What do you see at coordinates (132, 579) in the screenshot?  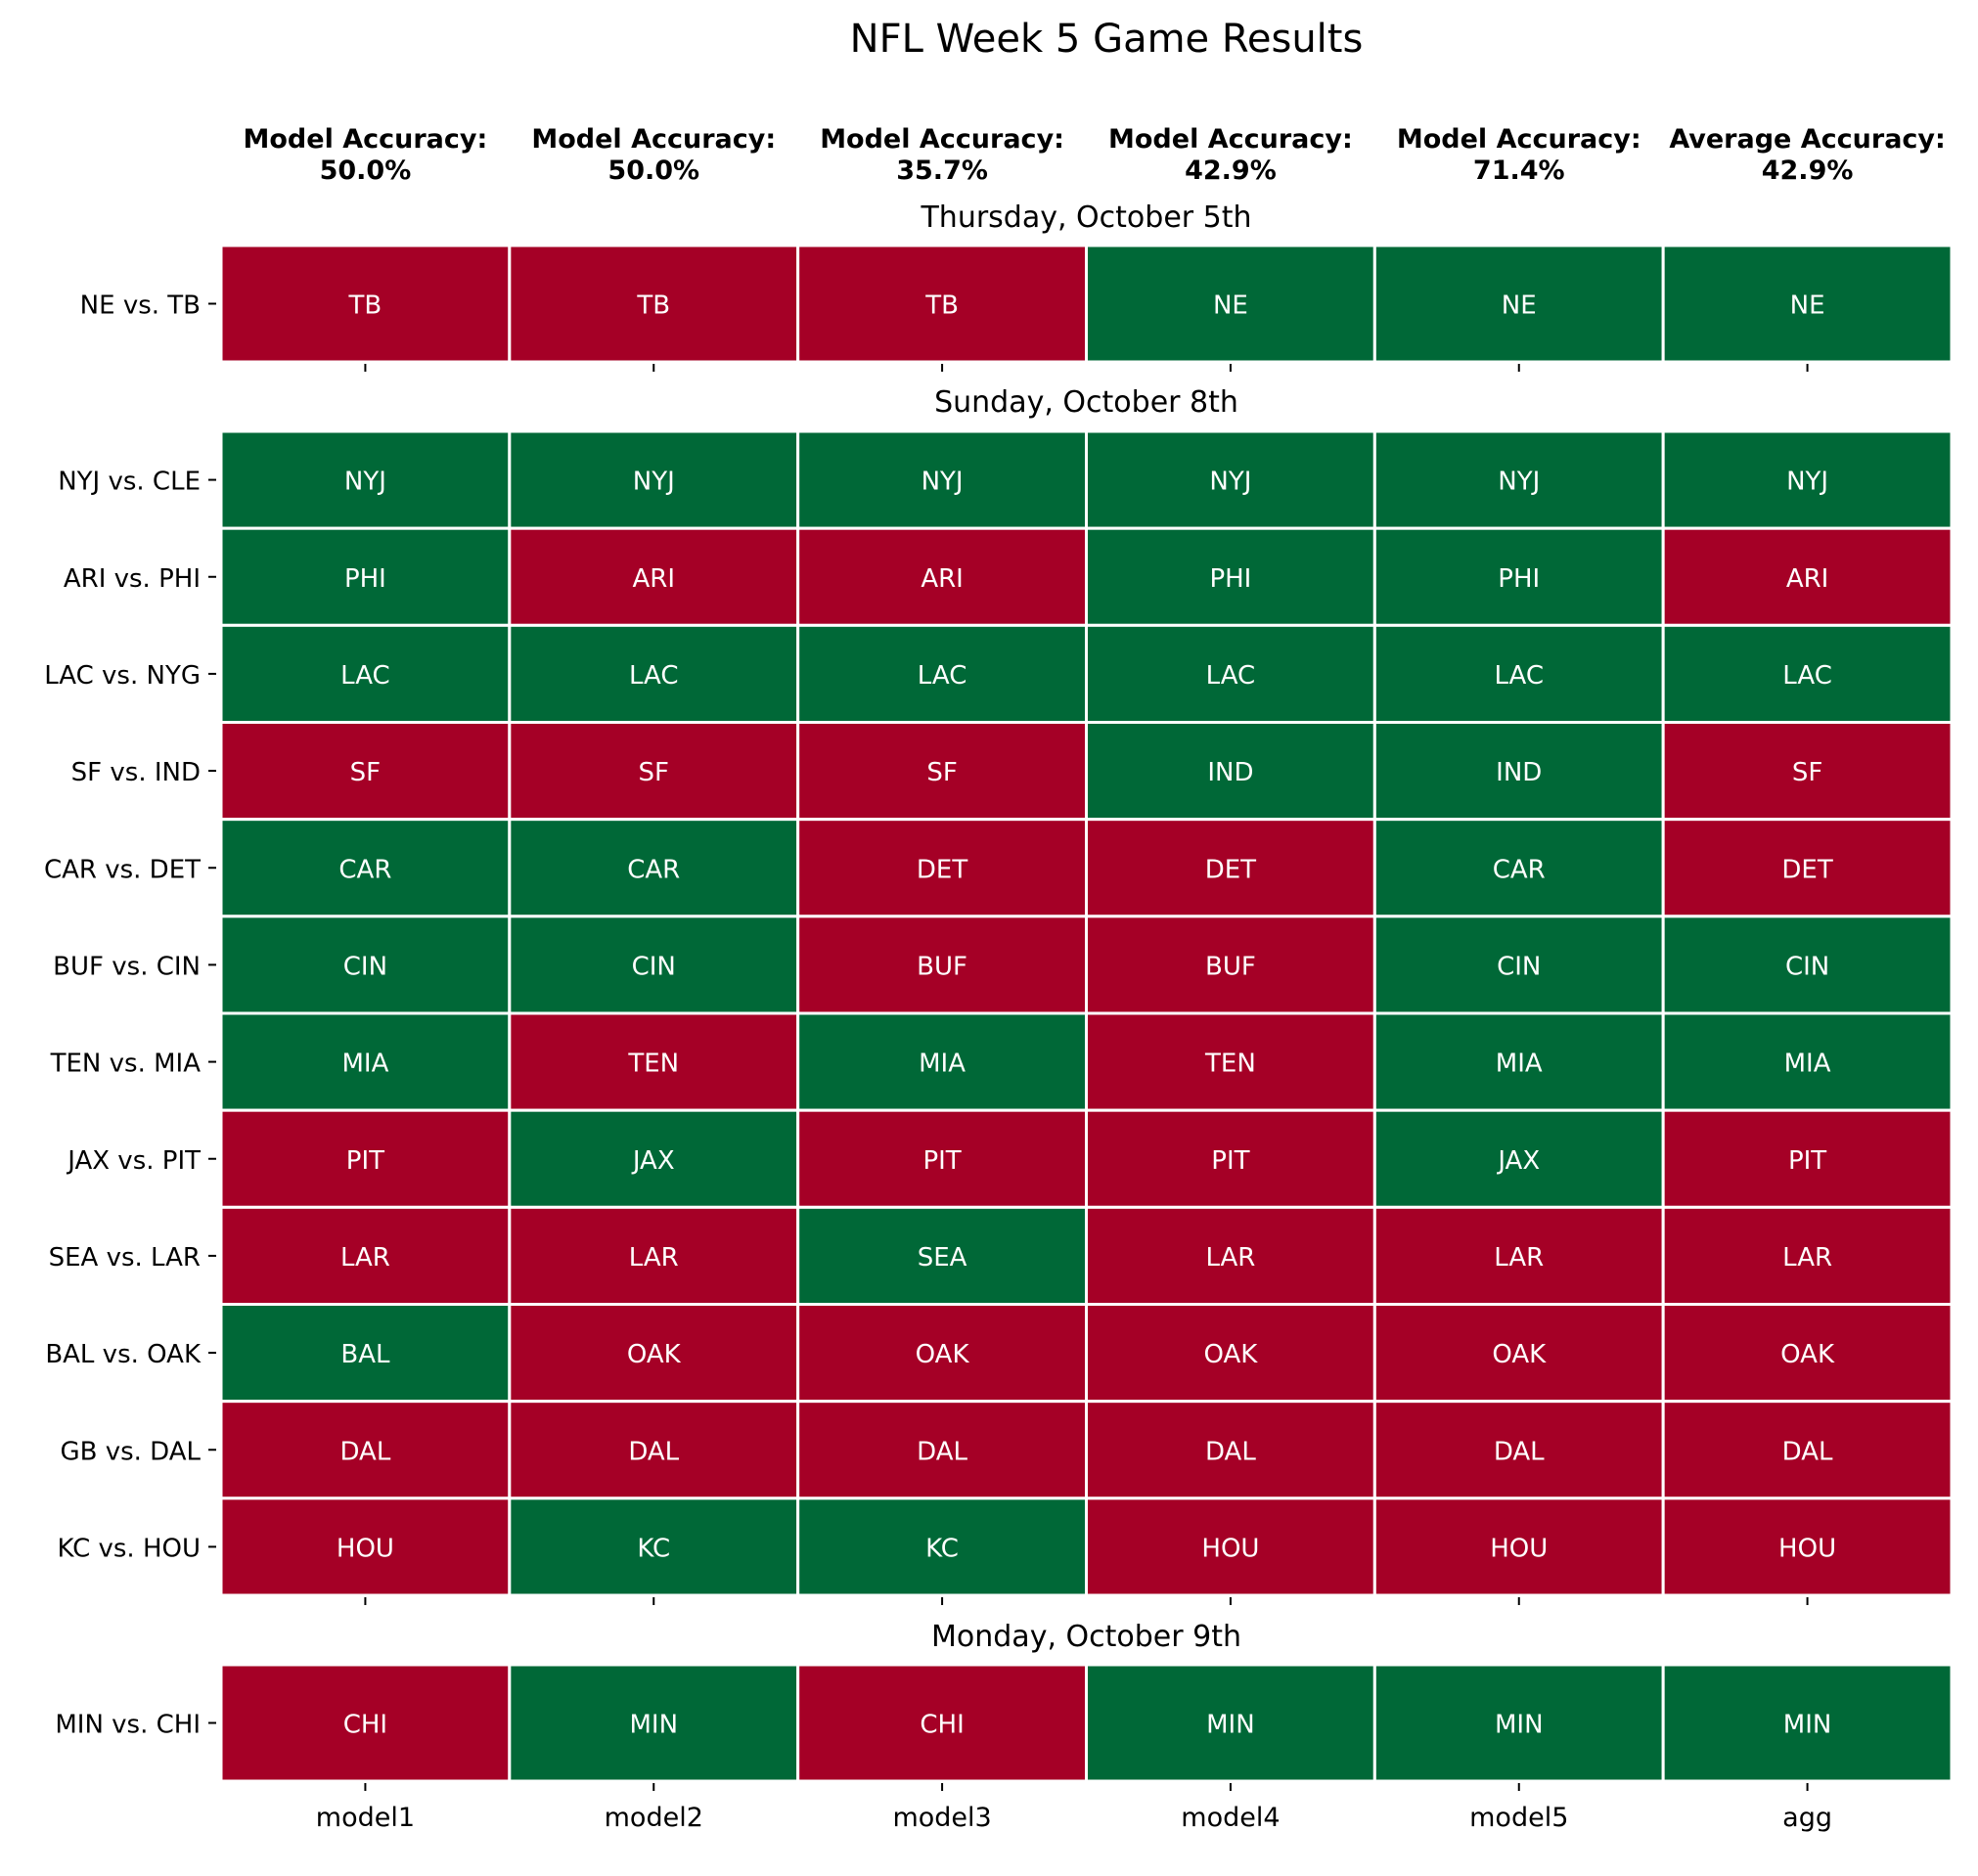 I see `row-label: ARI vs. PHI` at bounding box center [132, 579].